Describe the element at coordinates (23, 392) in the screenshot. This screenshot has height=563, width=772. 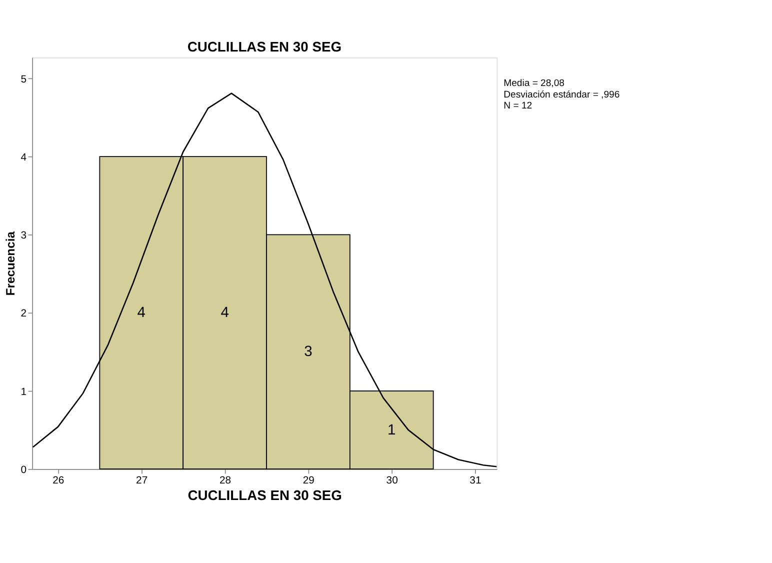
I see `y-tick-label: 1` at that location.